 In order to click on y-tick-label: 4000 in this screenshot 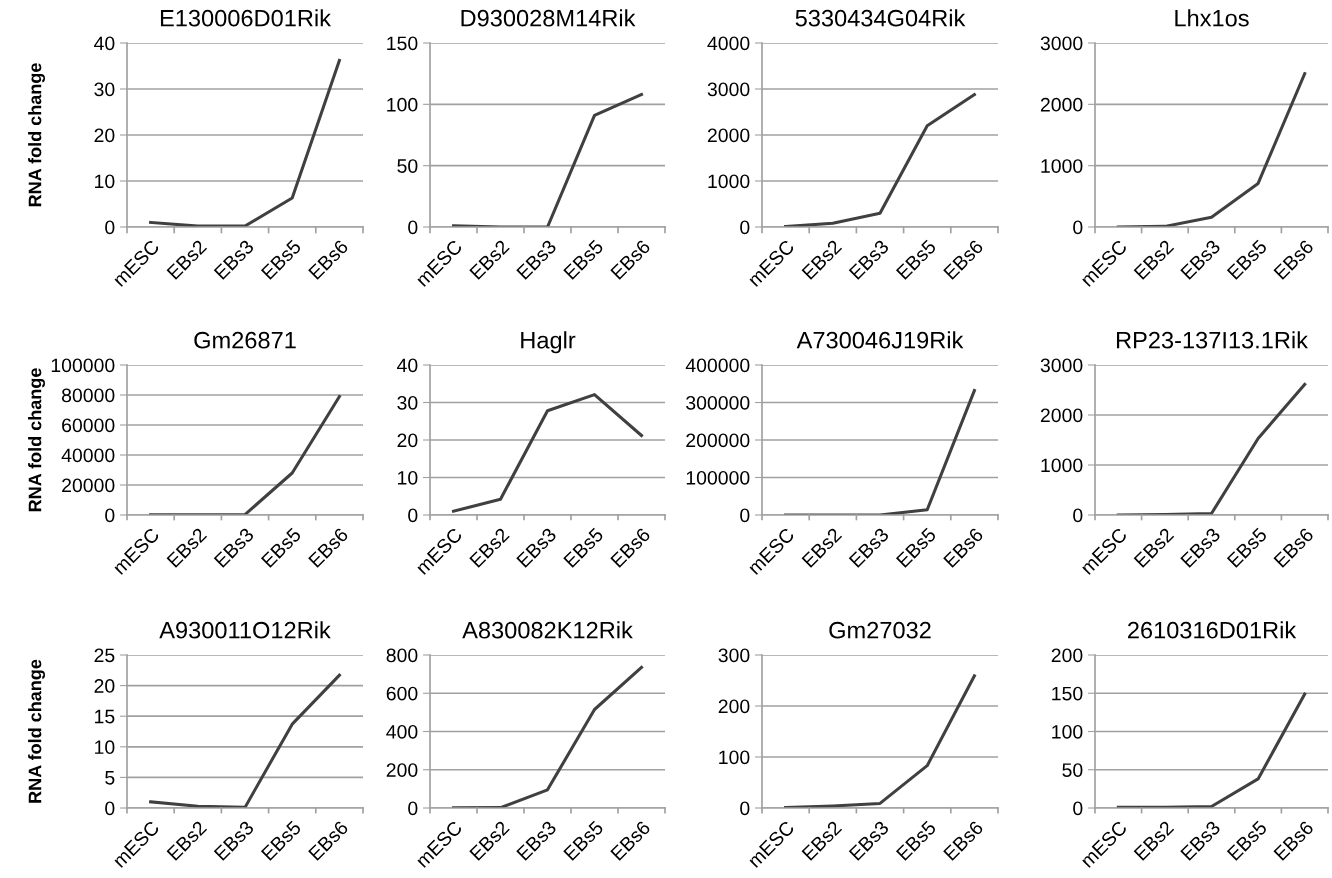, I will do `click(728, 43)`.